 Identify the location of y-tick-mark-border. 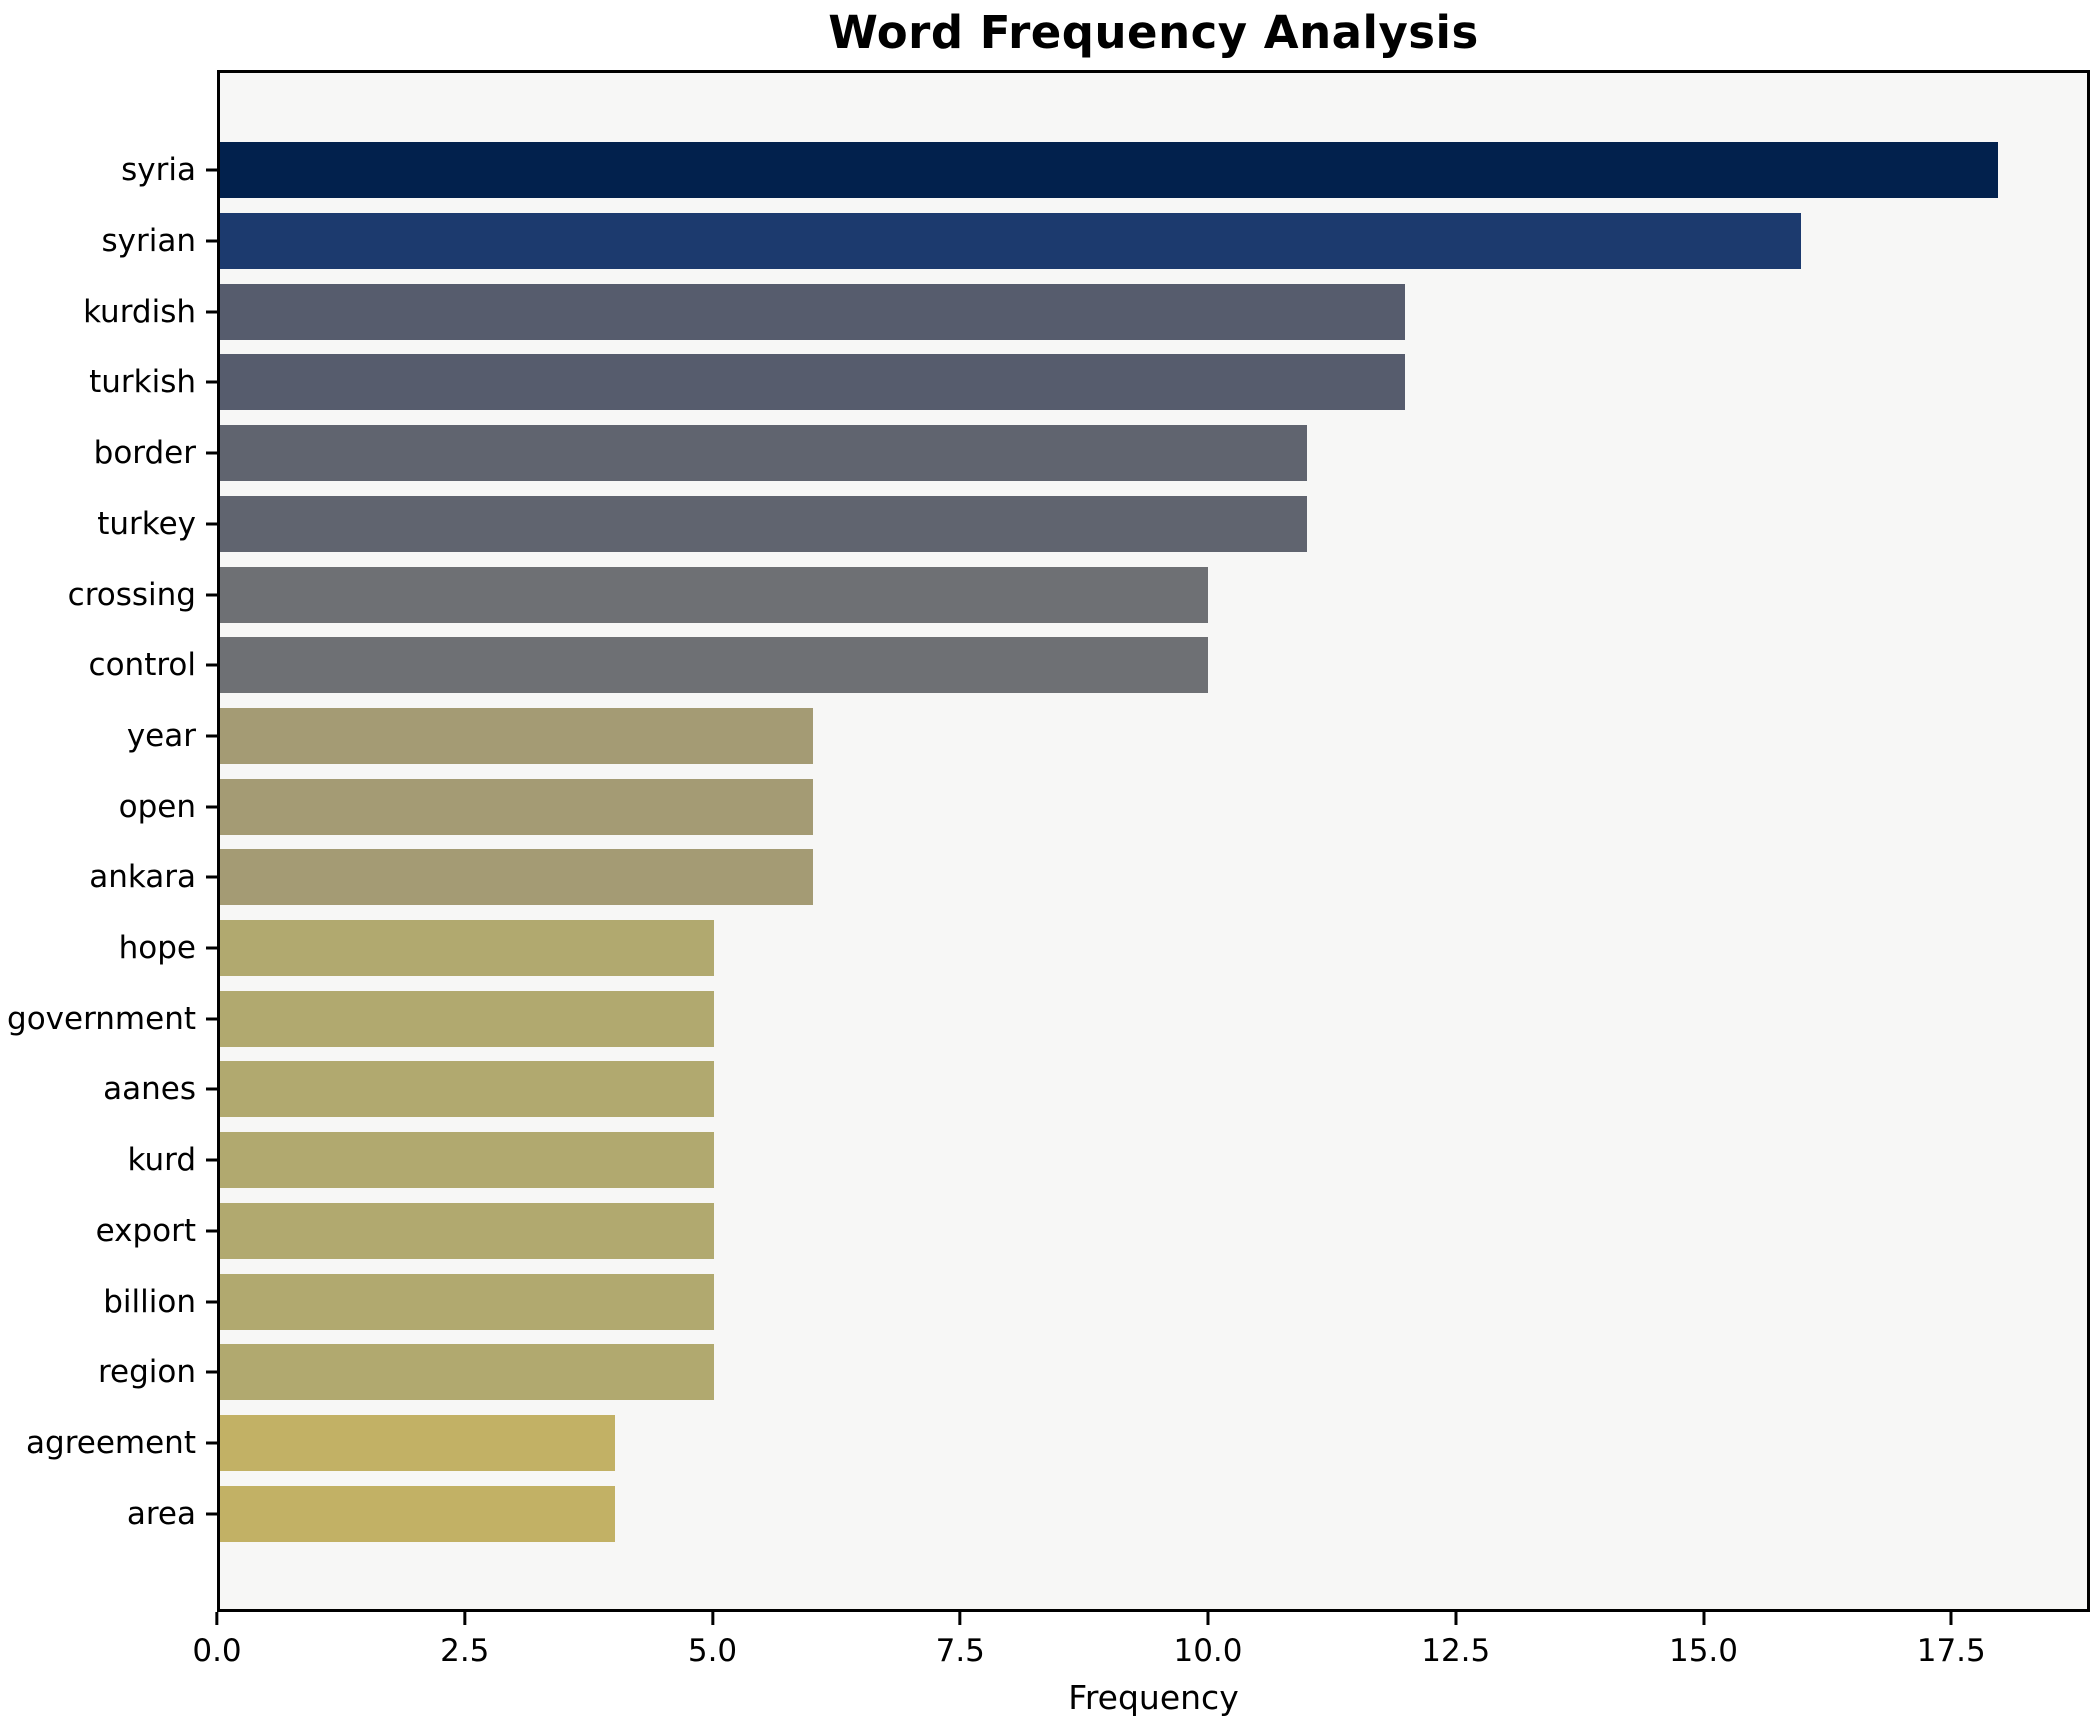
(211, 453).